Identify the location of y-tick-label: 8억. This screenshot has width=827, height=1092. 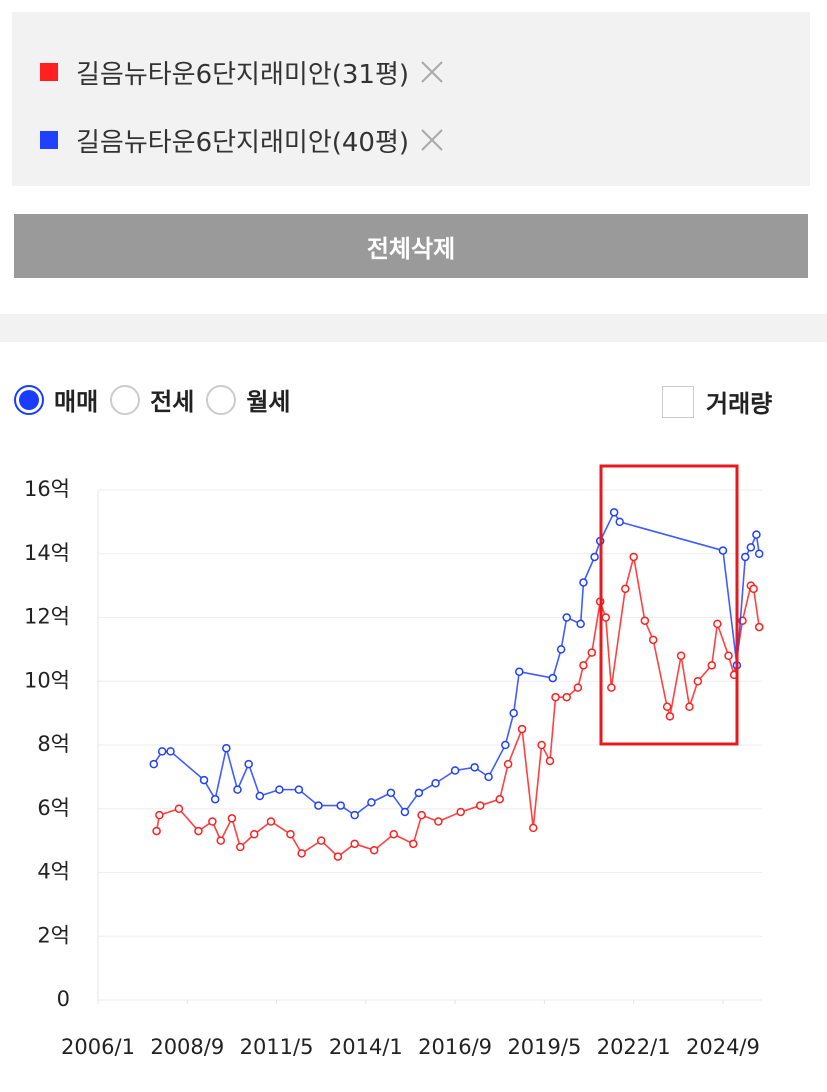
(53, 744).